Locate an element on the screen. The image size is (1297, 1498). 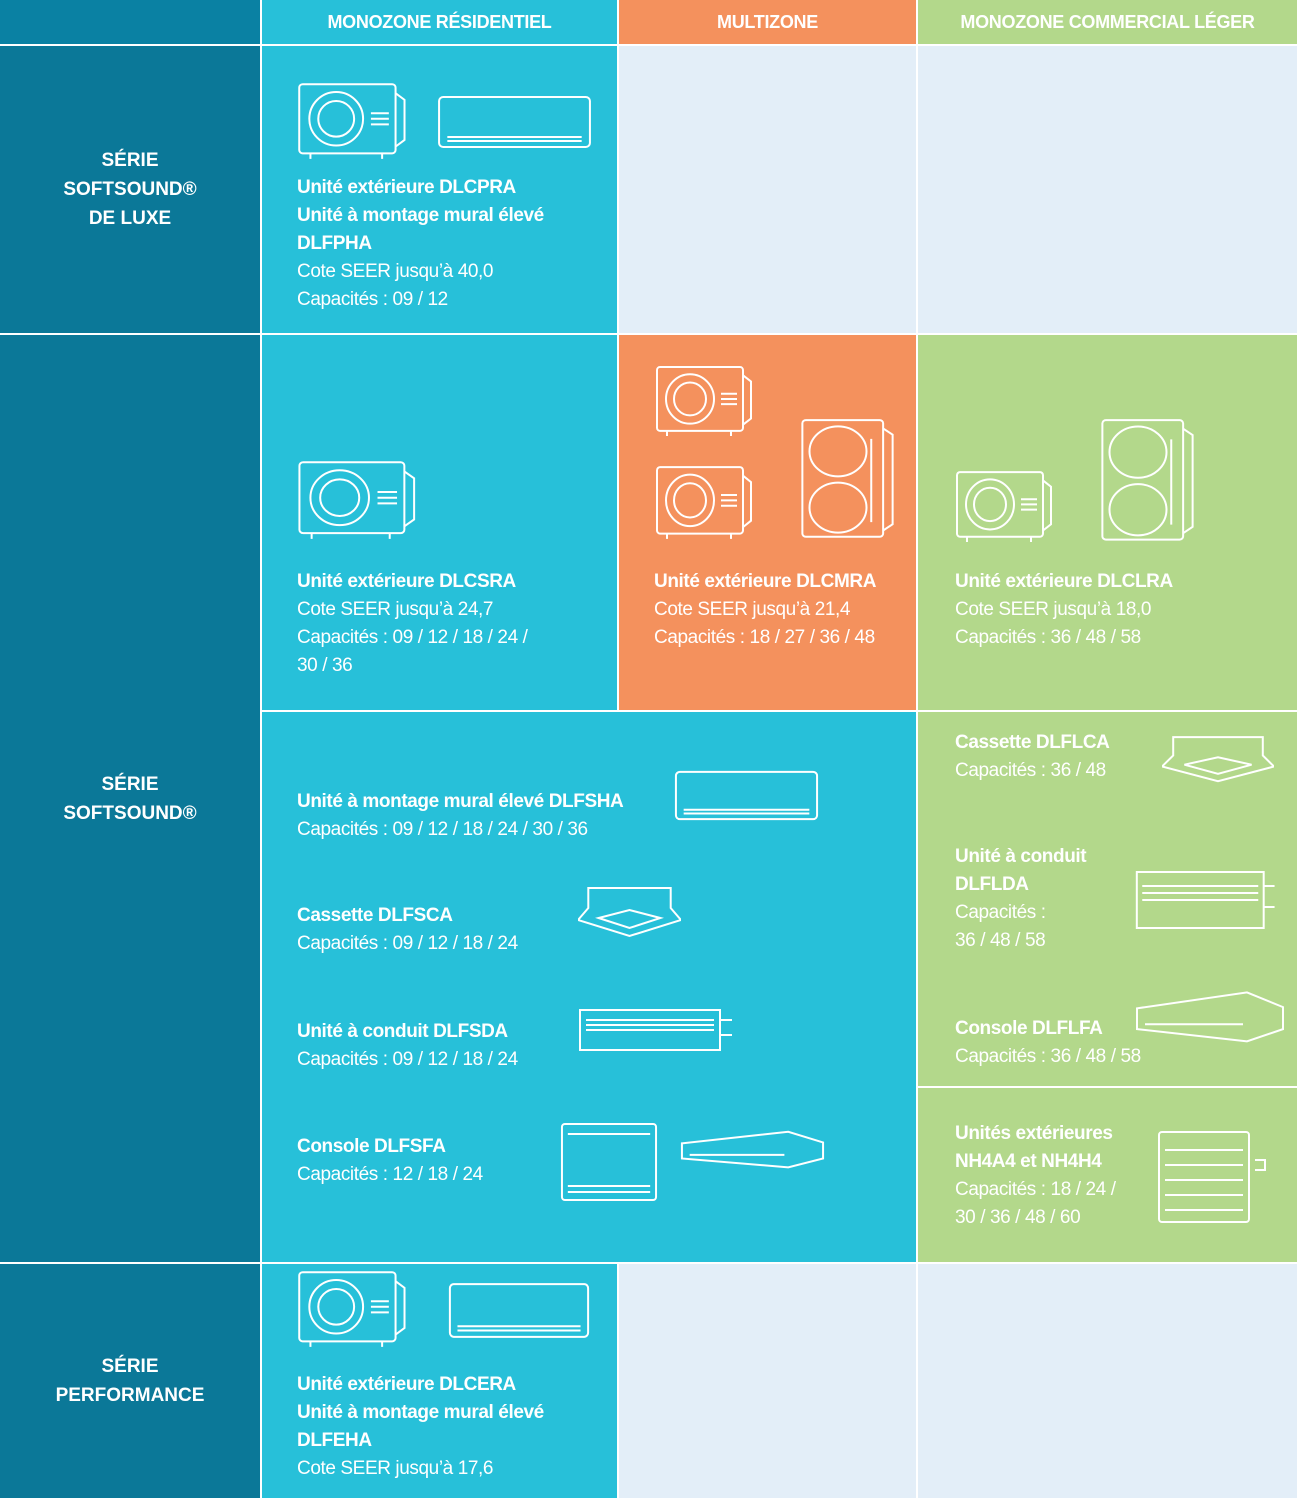
product-detail: Capacités : 09 / 12 is located at coordinates (372, 299).